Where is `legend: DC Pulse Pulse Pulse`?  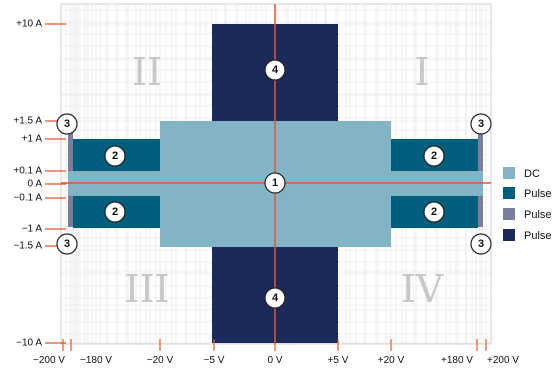 legend: DC Pulse Pulse Pulse is located at coordinates (527, 204).